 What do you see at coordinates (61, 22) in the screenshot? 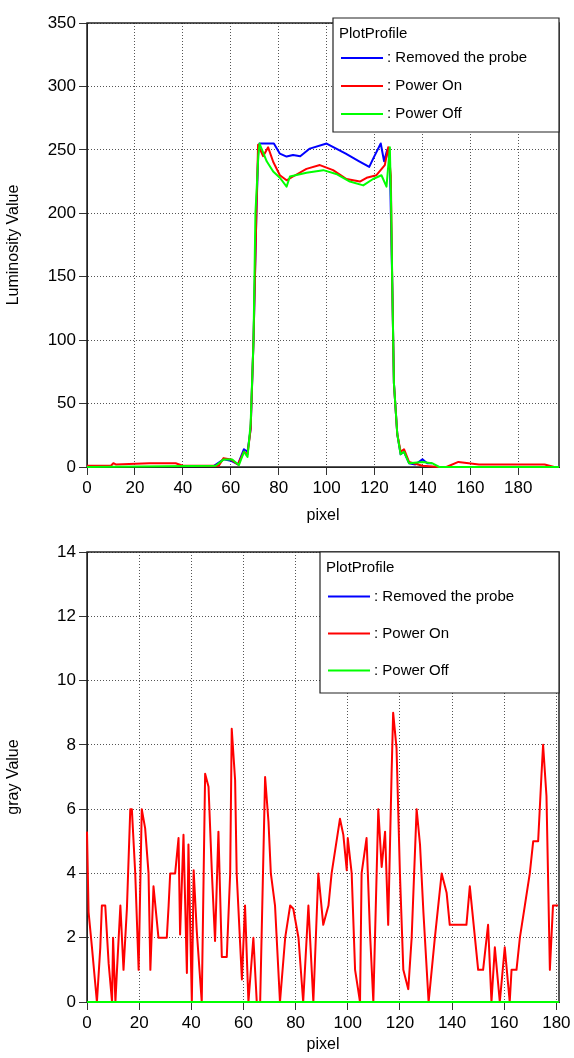
I see `y-tick-label: 350` at bounding box center [61, 22].